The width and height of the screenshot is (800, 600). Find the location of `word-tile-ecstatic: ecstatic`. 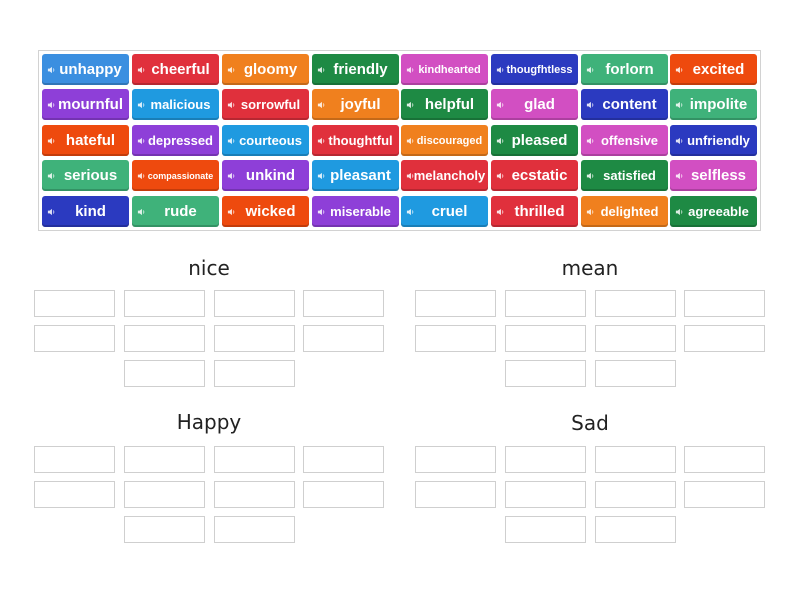

word-tile-ecstatic: ecstatic is located at coordinates (534, 175).